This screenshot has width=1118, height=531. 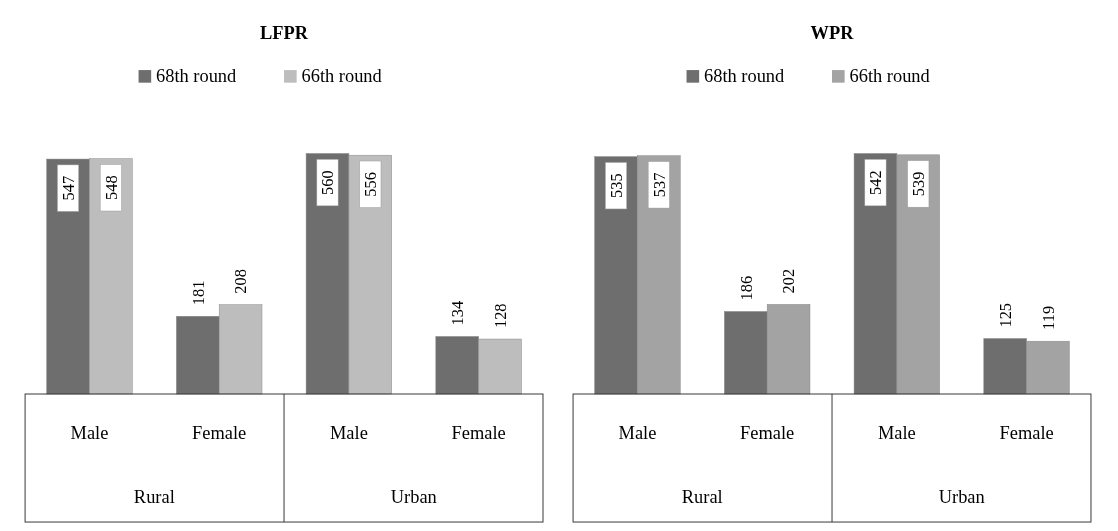 What do you see at coordinates (1006, 315) in the screenshot?
I see `data-label: 125` at bounding box center [1006, 315].